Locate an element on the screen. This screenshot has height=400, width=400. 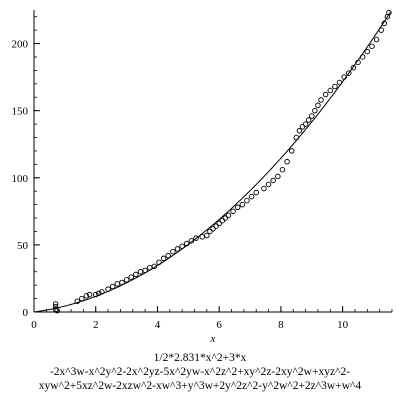
y-tick-label: 100 is located at coordinates (20, 179).